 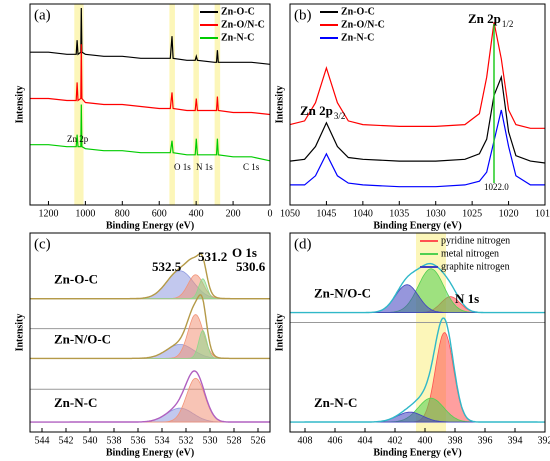 I want to click on x-tick-label: 402, so click(x=395, y=440).